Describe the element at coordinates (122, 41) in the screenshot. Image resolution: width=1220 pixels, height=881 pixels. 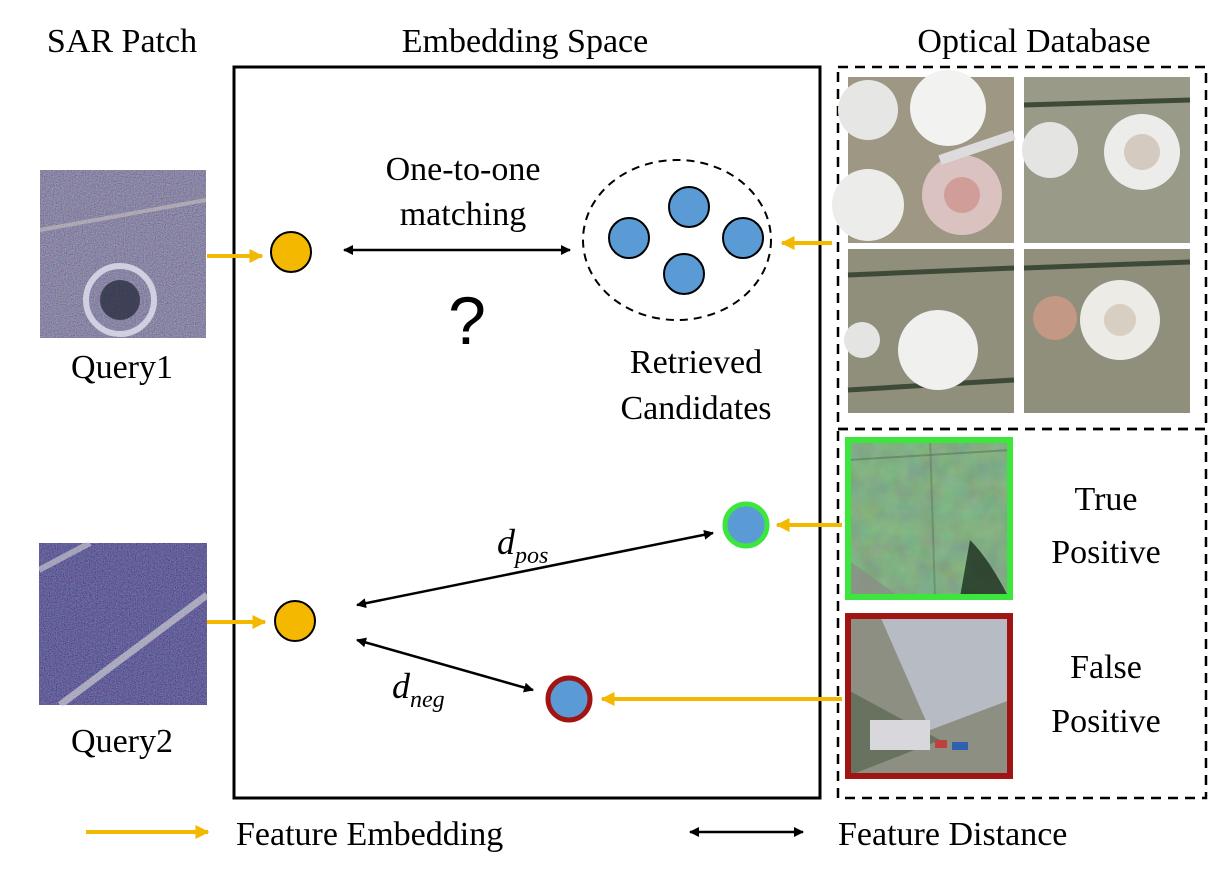
I see `sar-patch-header: SAR Patch` at that location.